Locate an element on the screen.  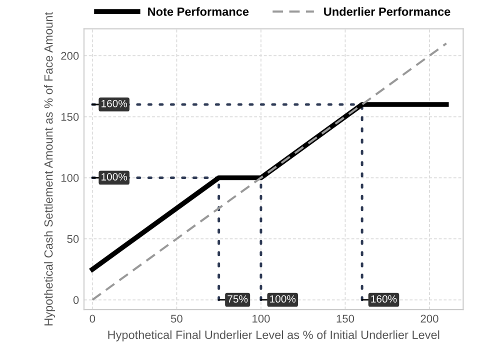
annotation: 75% is located at coordinates (238, 299).